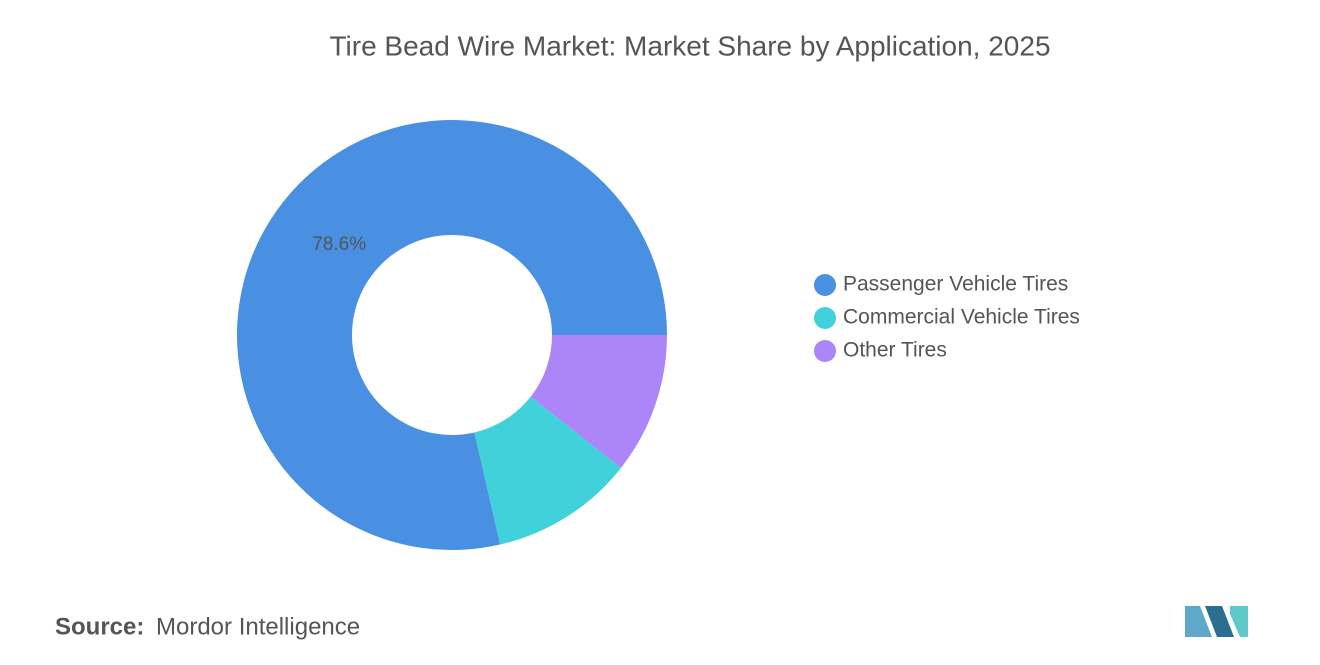 This screenshot has width=1320, height=665. I want to click on source-text: Mordor Intelligence, so click(258, 626).